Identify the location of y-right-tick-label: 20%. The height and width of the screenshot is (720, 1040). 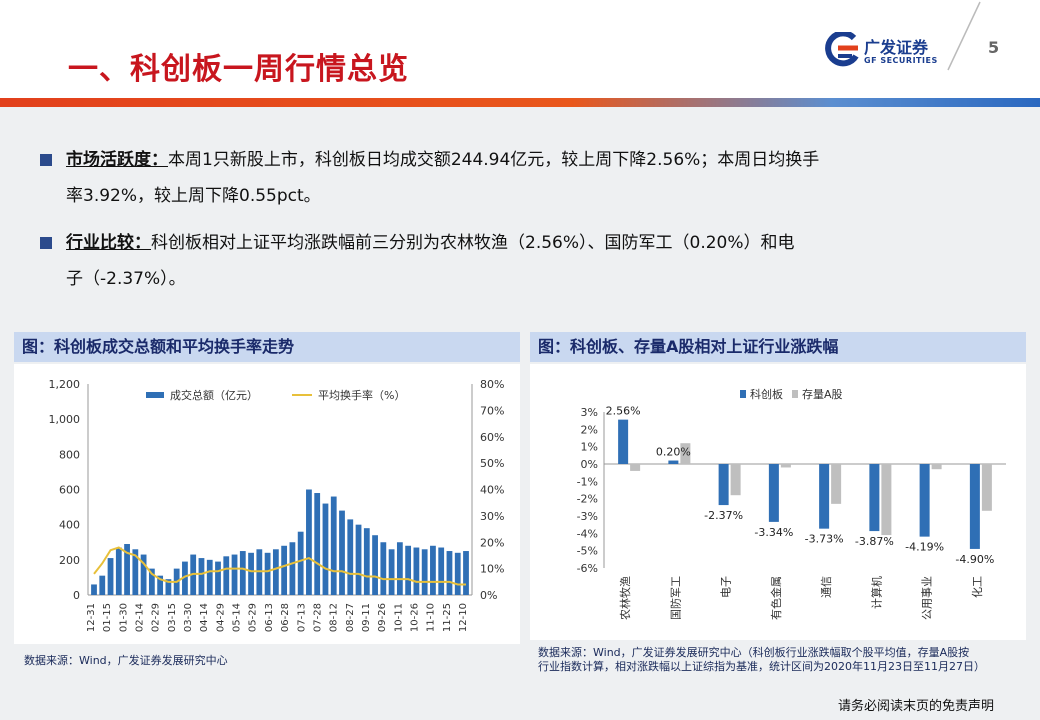
(492, 542).